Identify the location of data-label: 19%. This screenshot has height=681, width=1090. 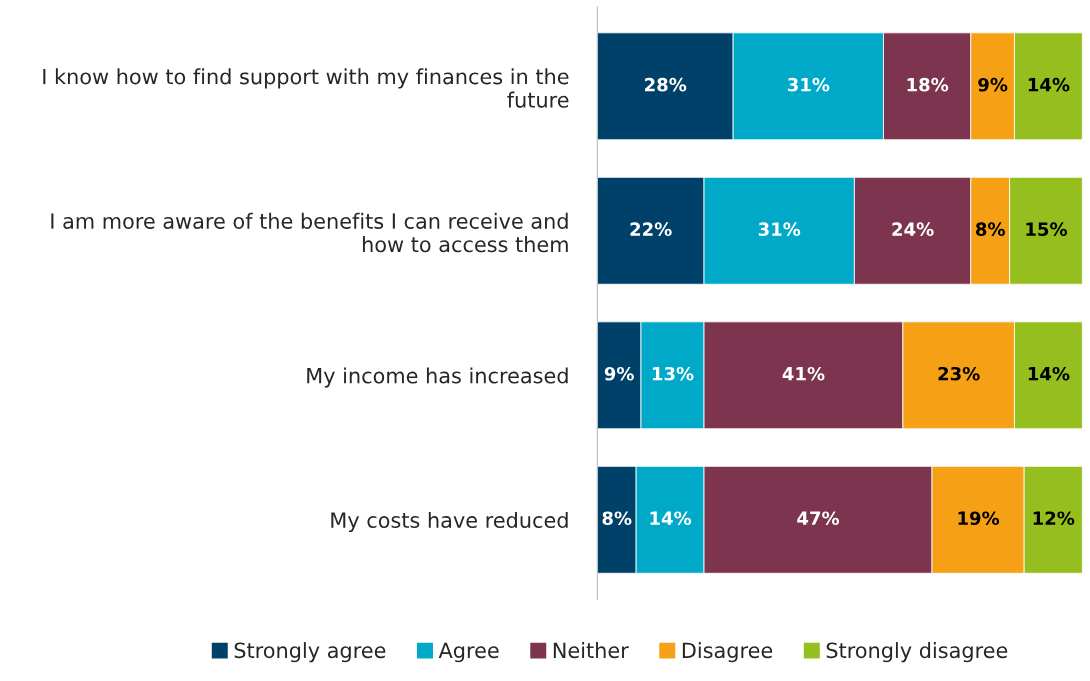
(979, 518).